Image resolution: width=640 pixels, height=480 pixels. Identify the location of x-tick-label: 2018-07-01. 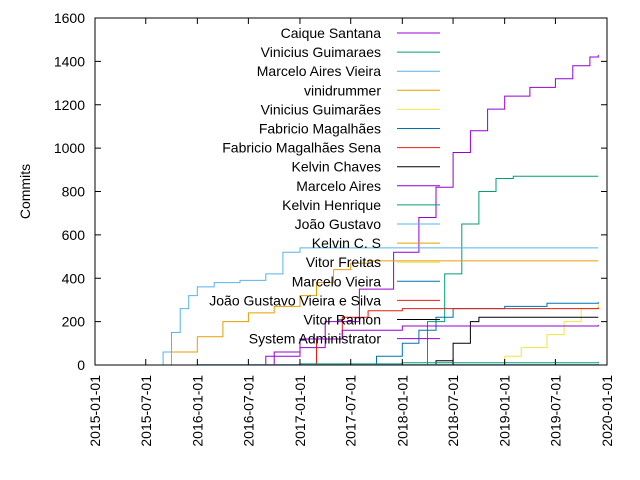
(453, 411).